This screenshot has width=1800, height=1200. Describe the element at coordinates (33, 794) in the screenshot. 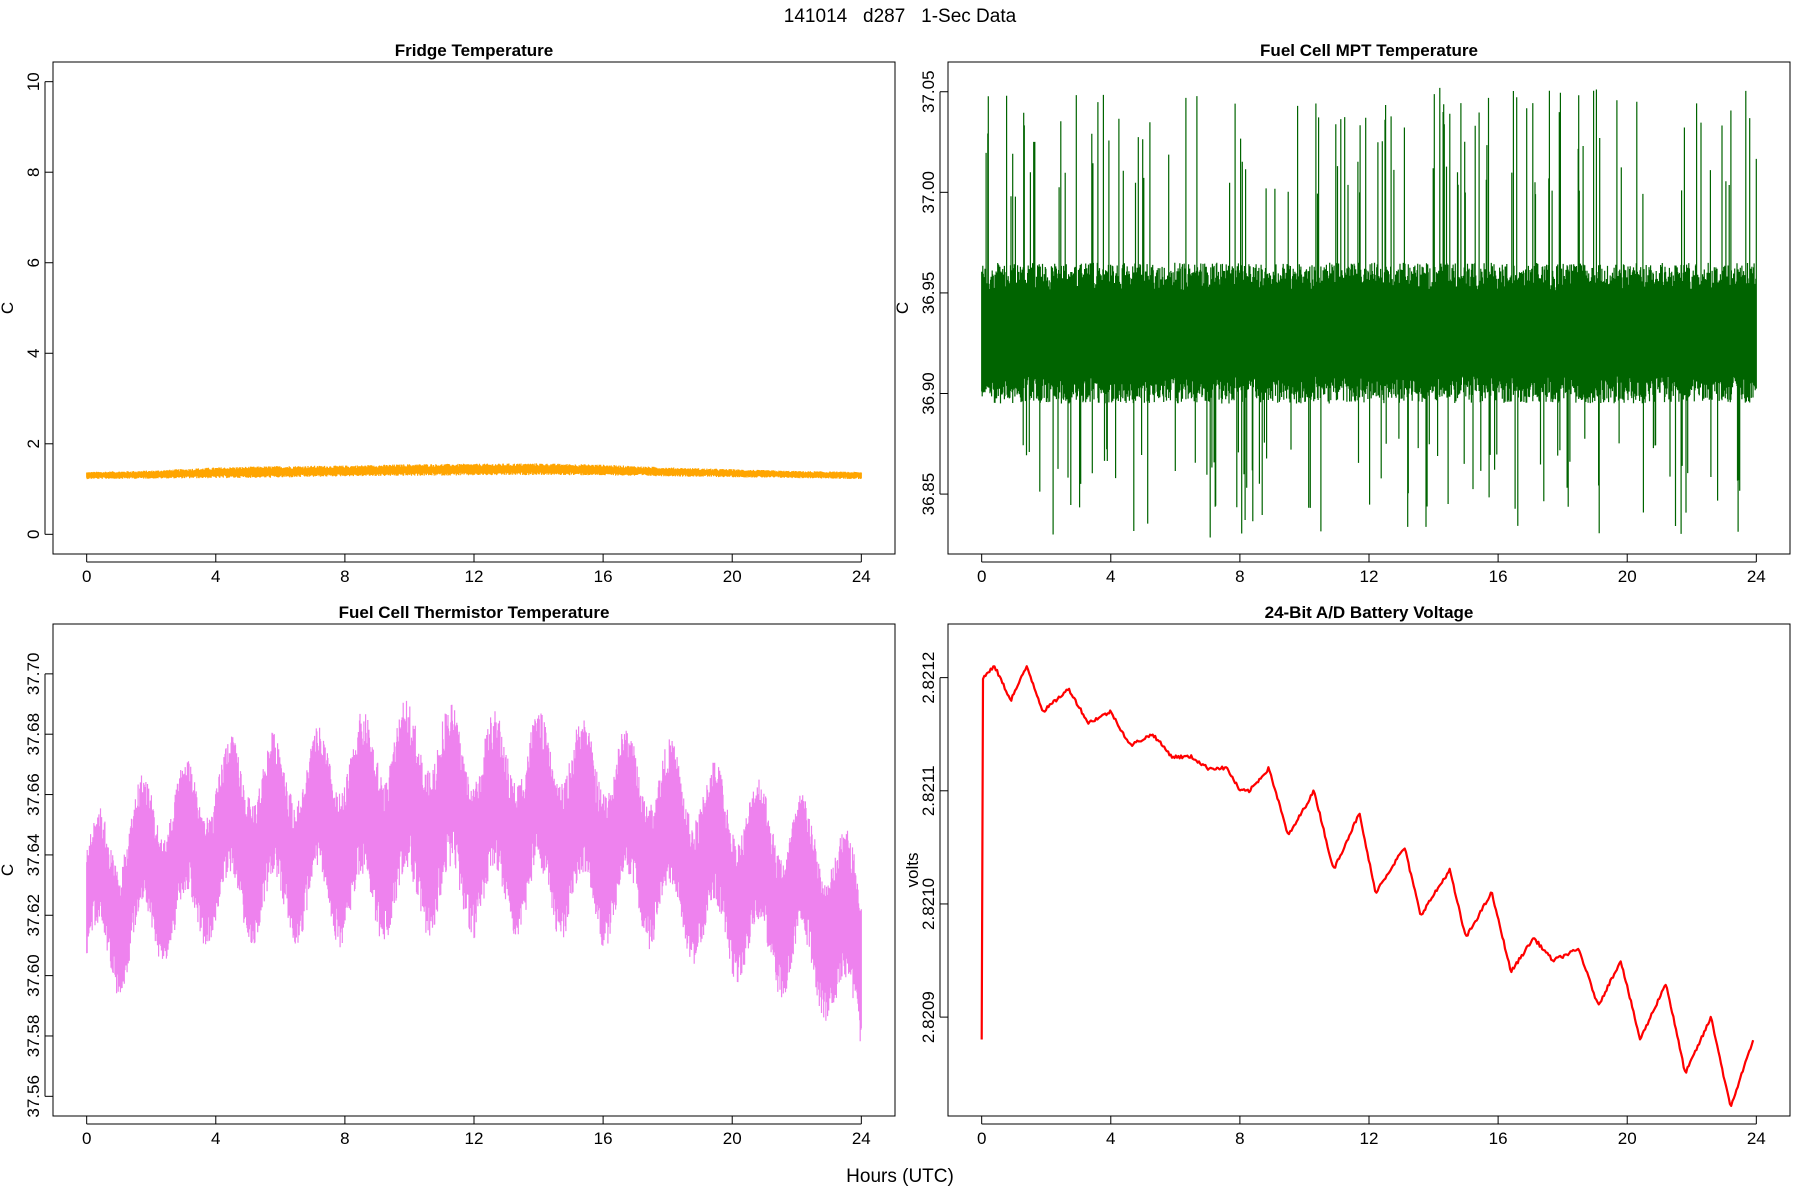

I see `y-tick-label: 37.66` at that location.